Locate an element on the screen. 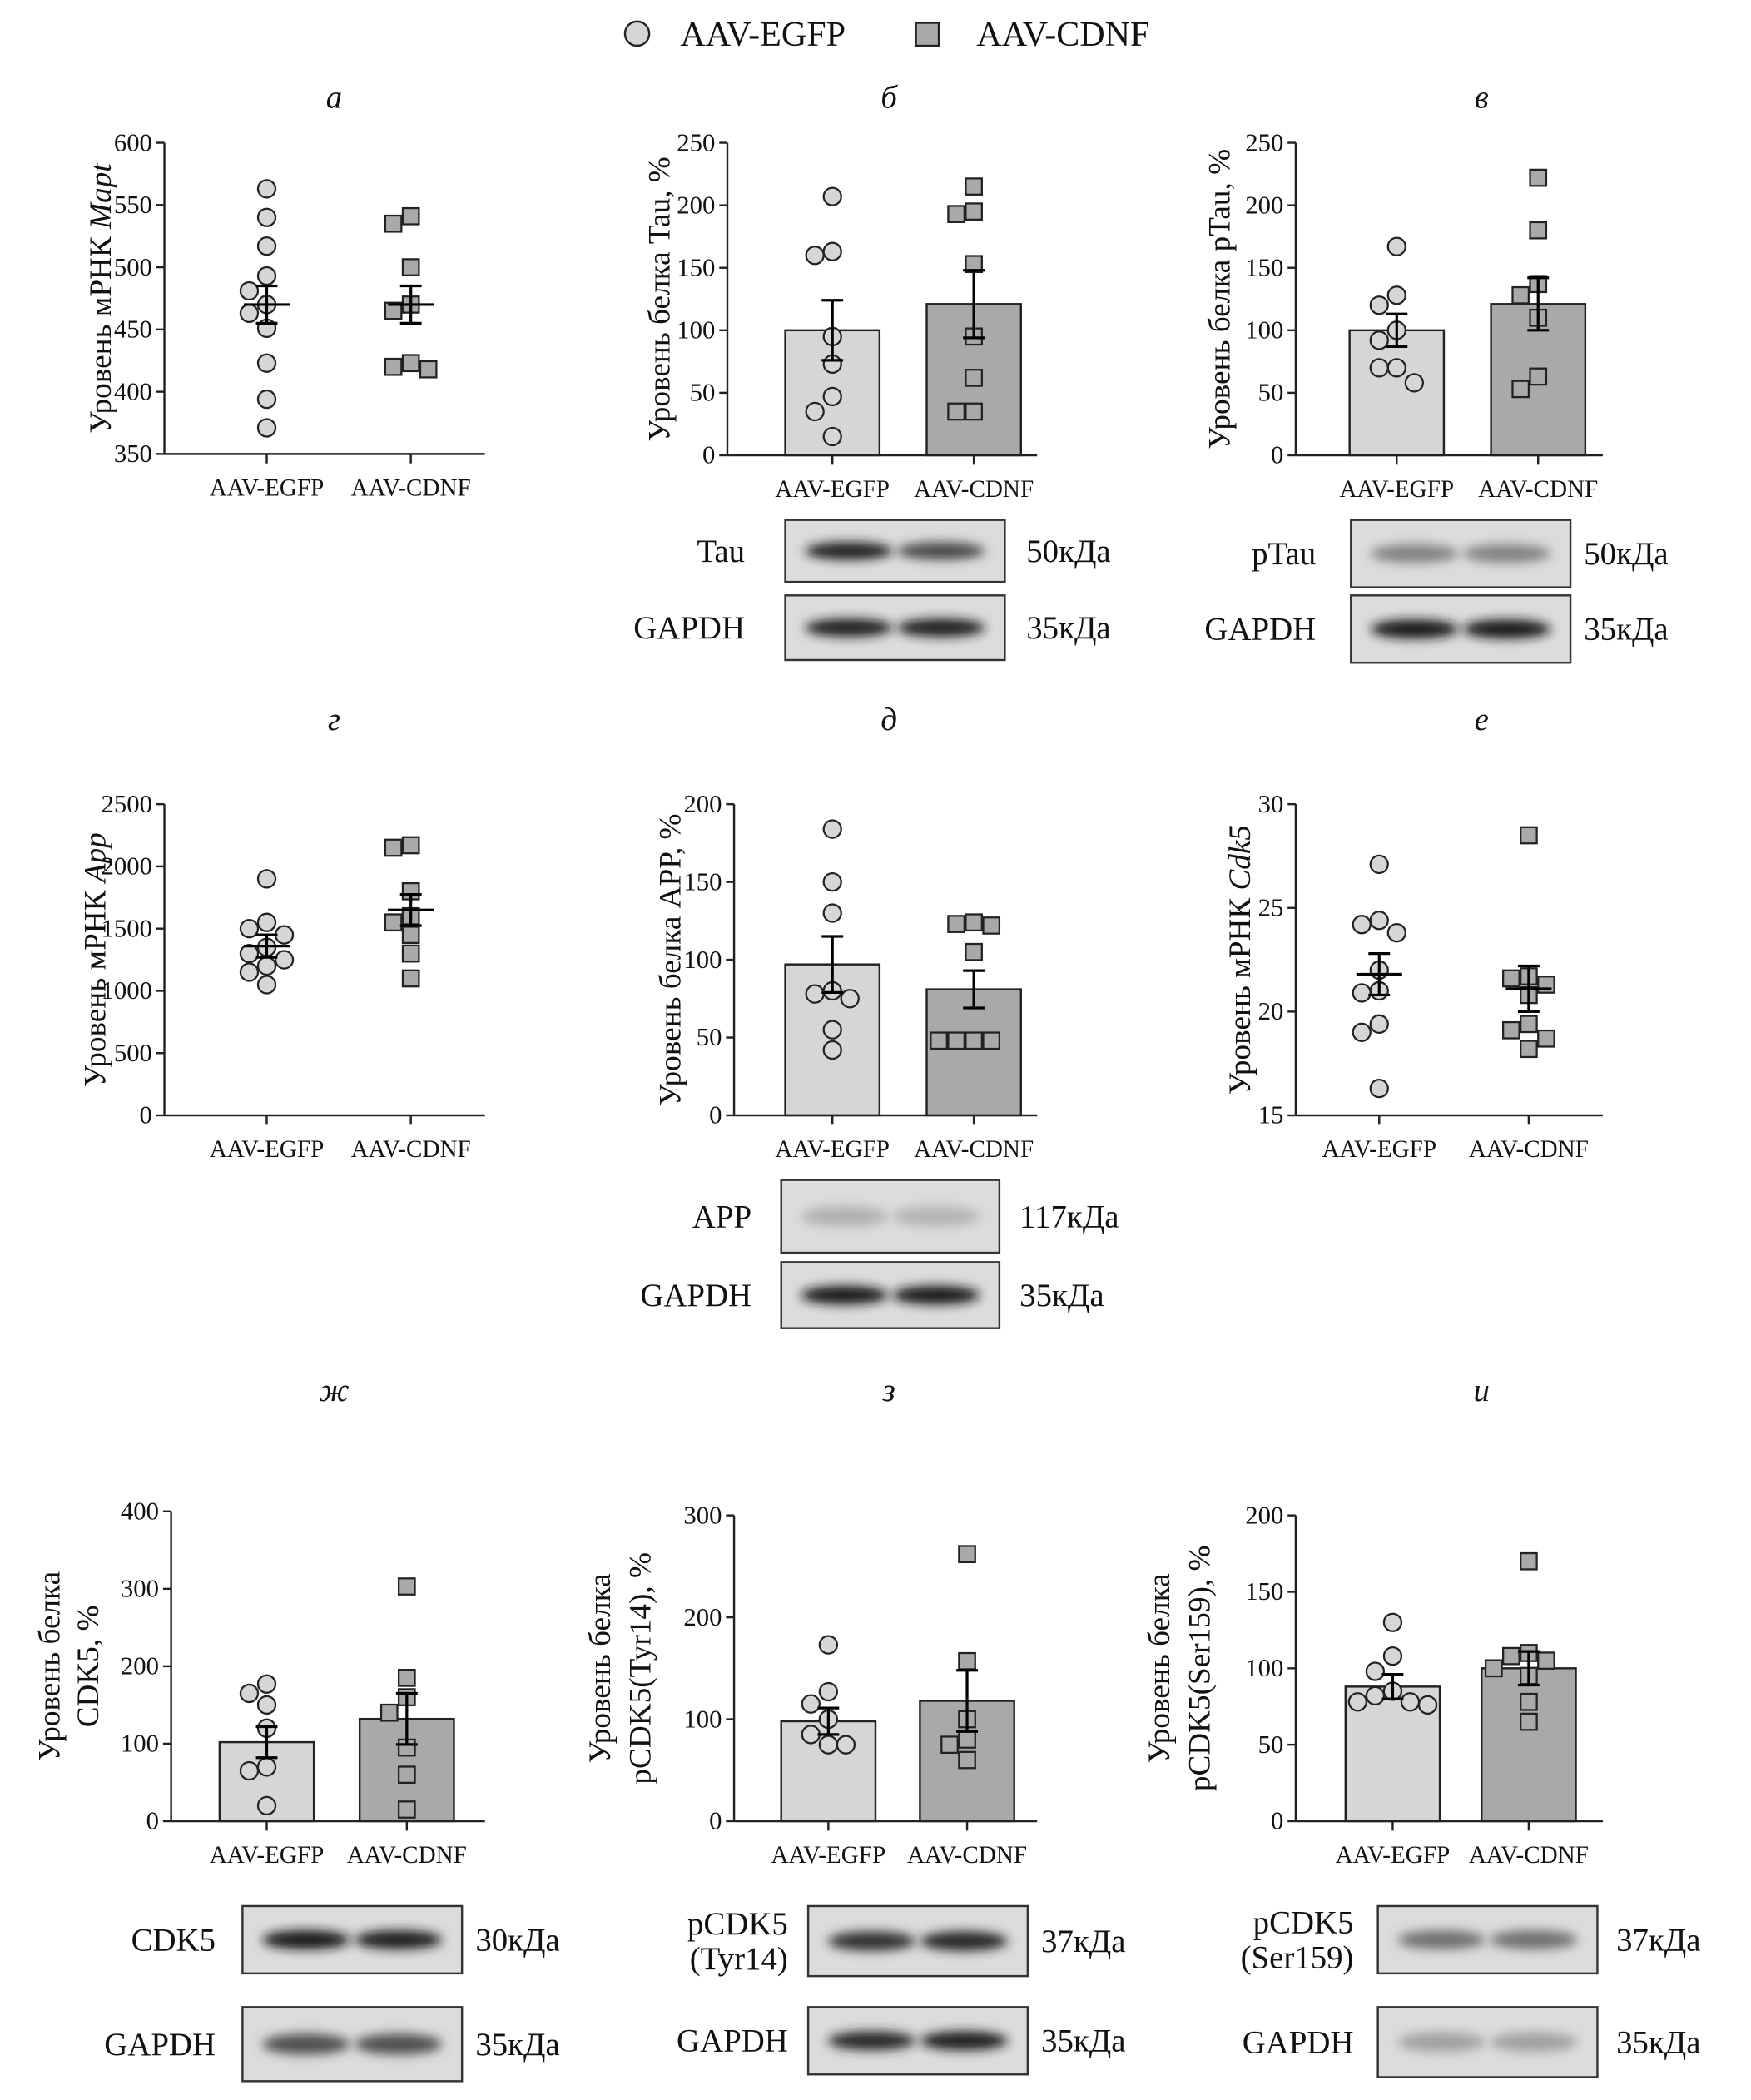 The image size is (1751, 2100). y-tick-label: 250 is located at coordinates (696, 142).